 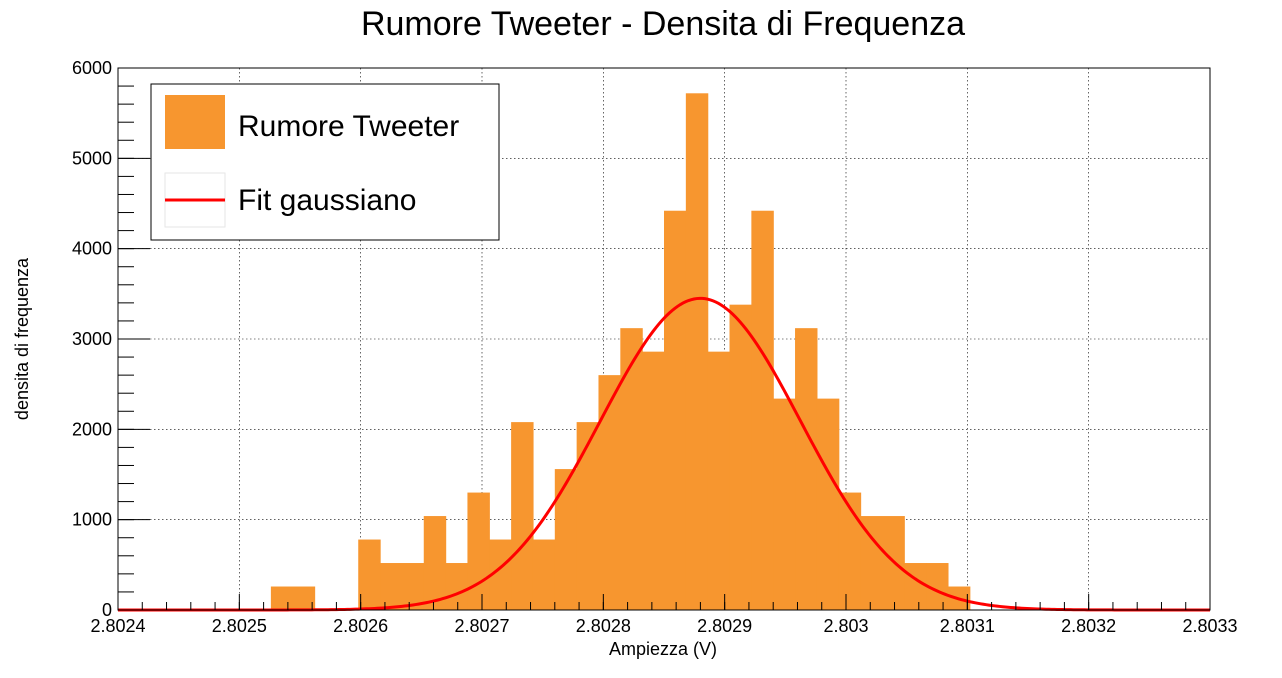 What do you see at coordinates (845, 626) in the screenshot?
I see `x-tick-label: 2.803` at bounding box center [845, 626].